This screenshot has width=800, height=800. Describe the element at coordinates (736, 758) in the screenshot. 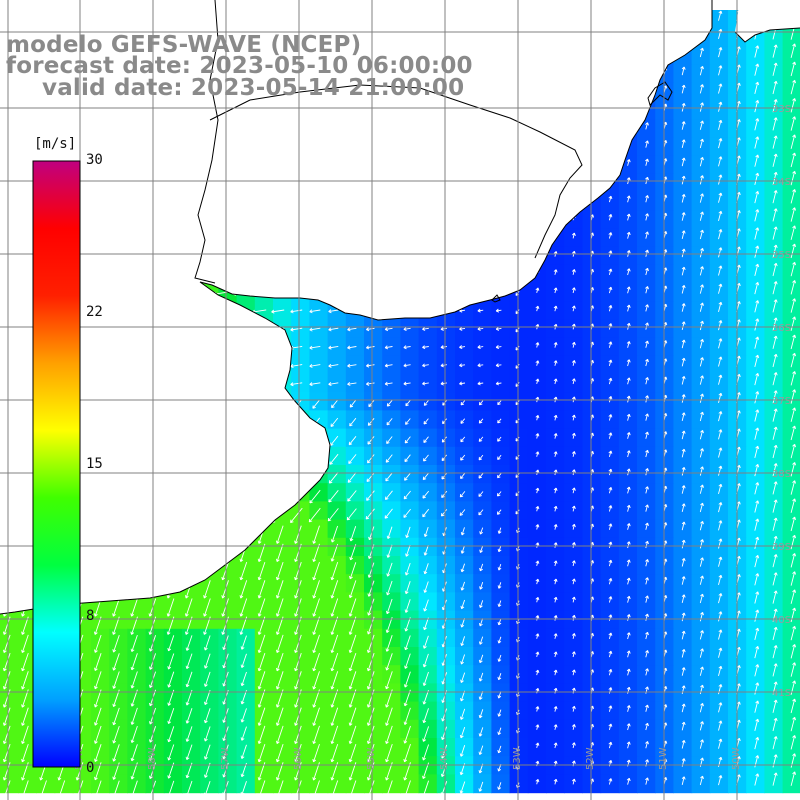

I see `longitude-label: 50W` at that location.